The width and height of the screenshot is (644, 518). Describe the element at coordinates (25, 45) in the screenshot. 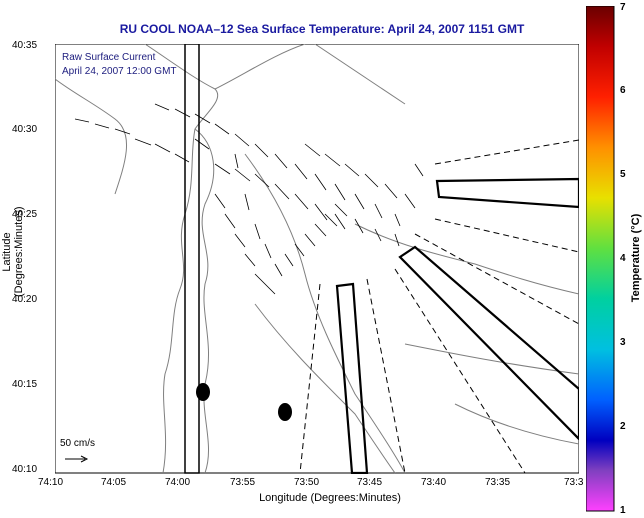

I see `ytick-0: 40:35` at that location.